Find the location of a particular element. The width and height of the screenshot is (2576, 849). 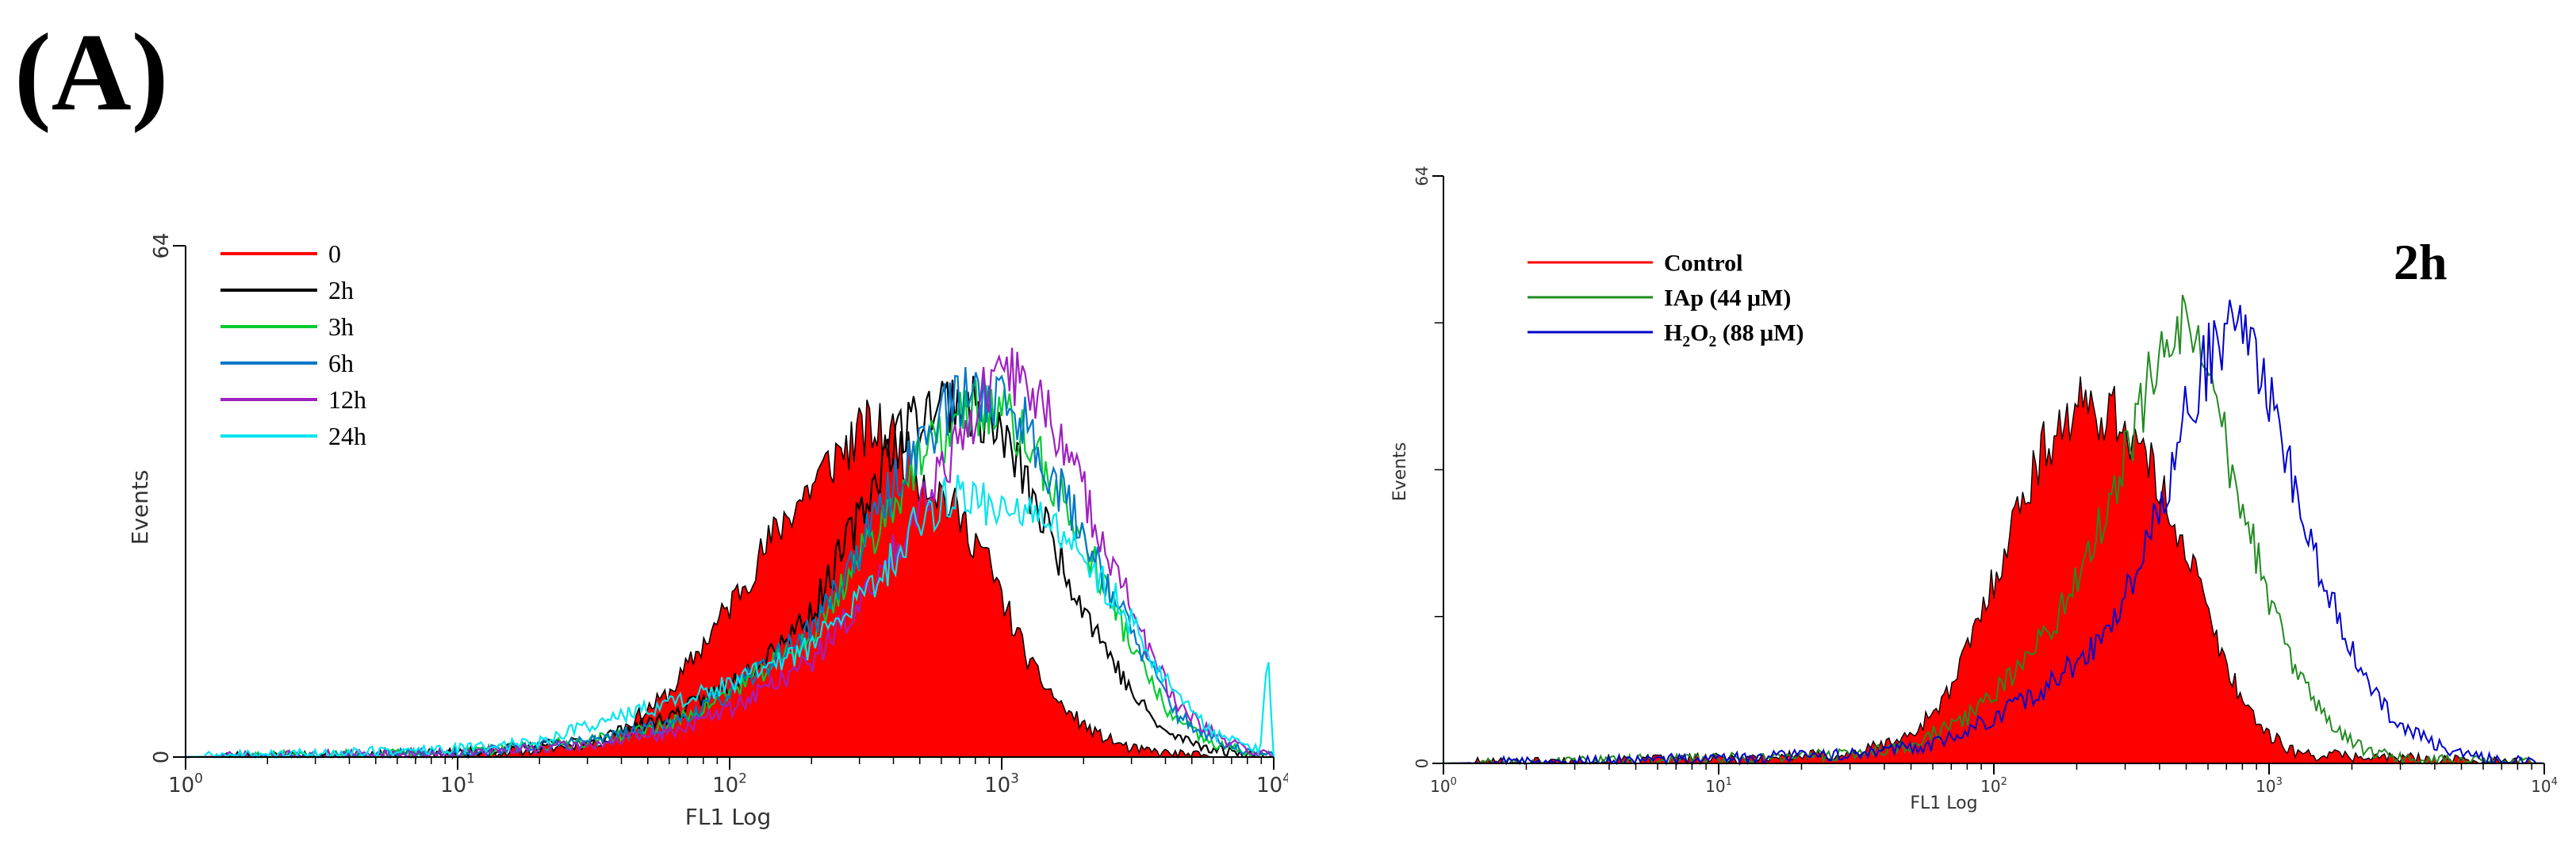

legend-label: 6h is located at coordinates (341, 363).